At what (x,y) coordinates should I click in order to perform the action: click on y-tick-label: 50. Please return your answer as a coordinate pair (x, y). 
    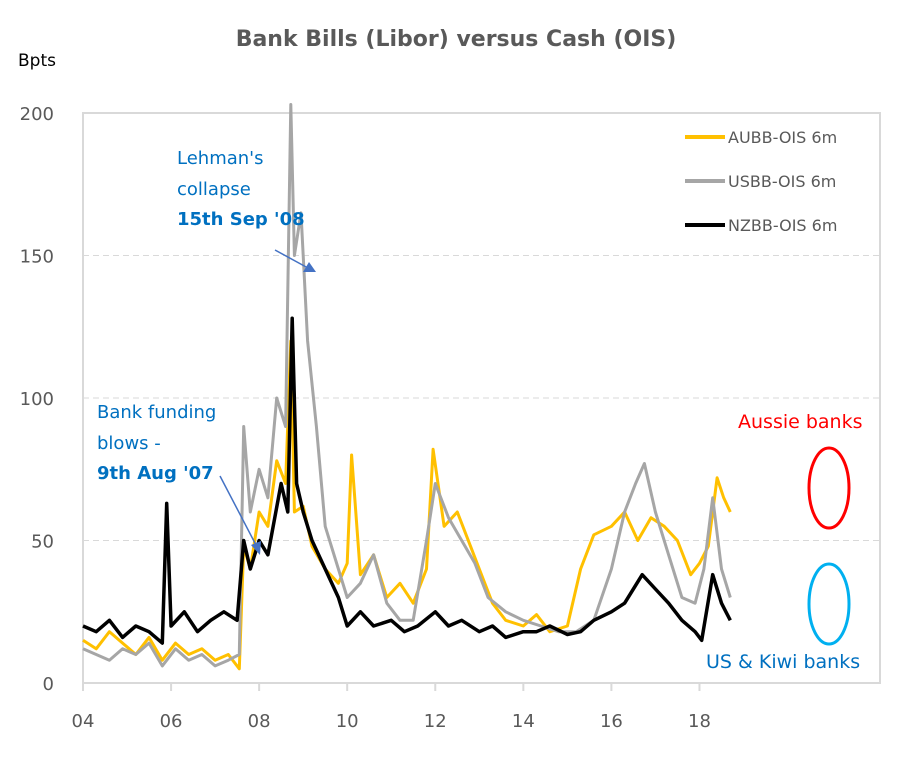
    Looking at the image, I should click on (42, 542).